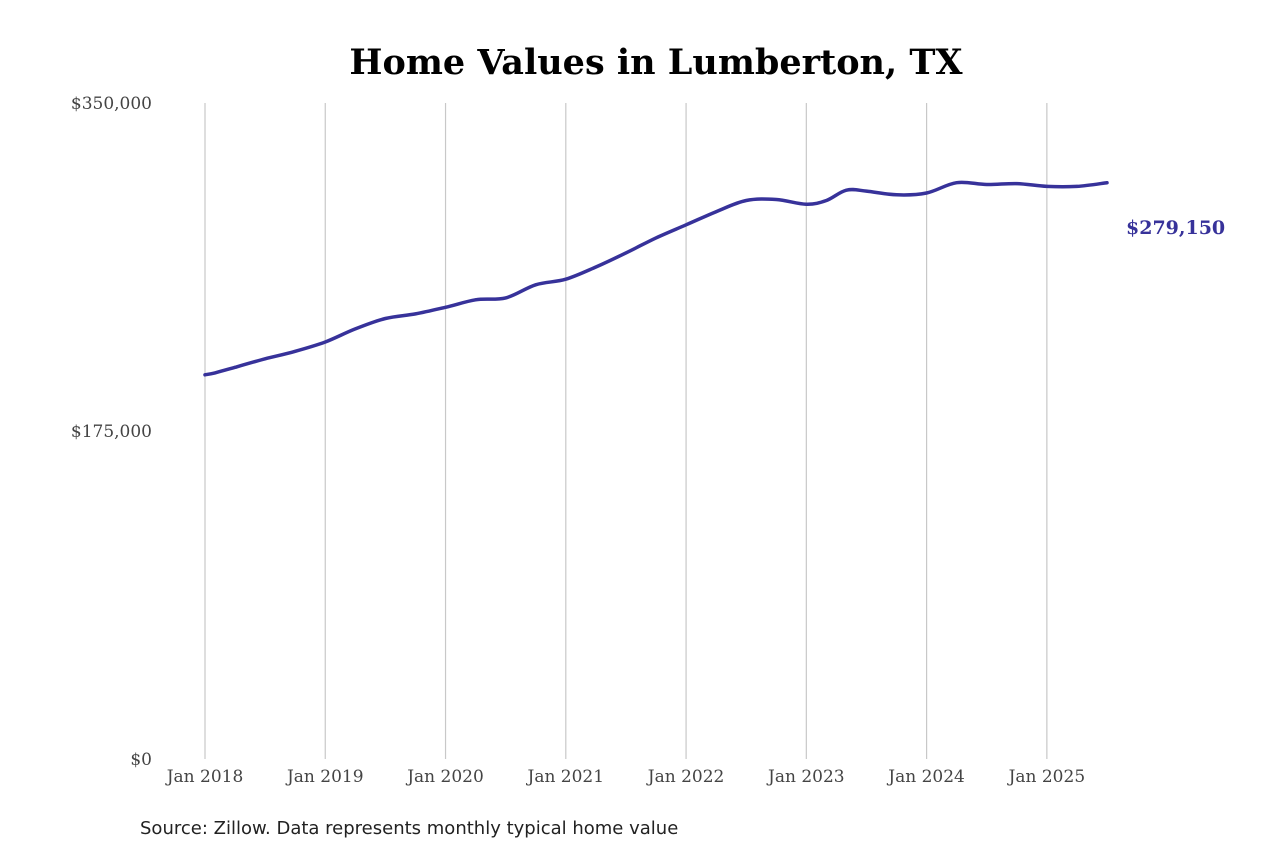 Image resolution: width=1280 pixels, height=853 pixels. What do you see at coordinates (925, 777) in the screenshot?
I see `x-tick-label-6: Jan 2024` at bounding box center [925, 777].